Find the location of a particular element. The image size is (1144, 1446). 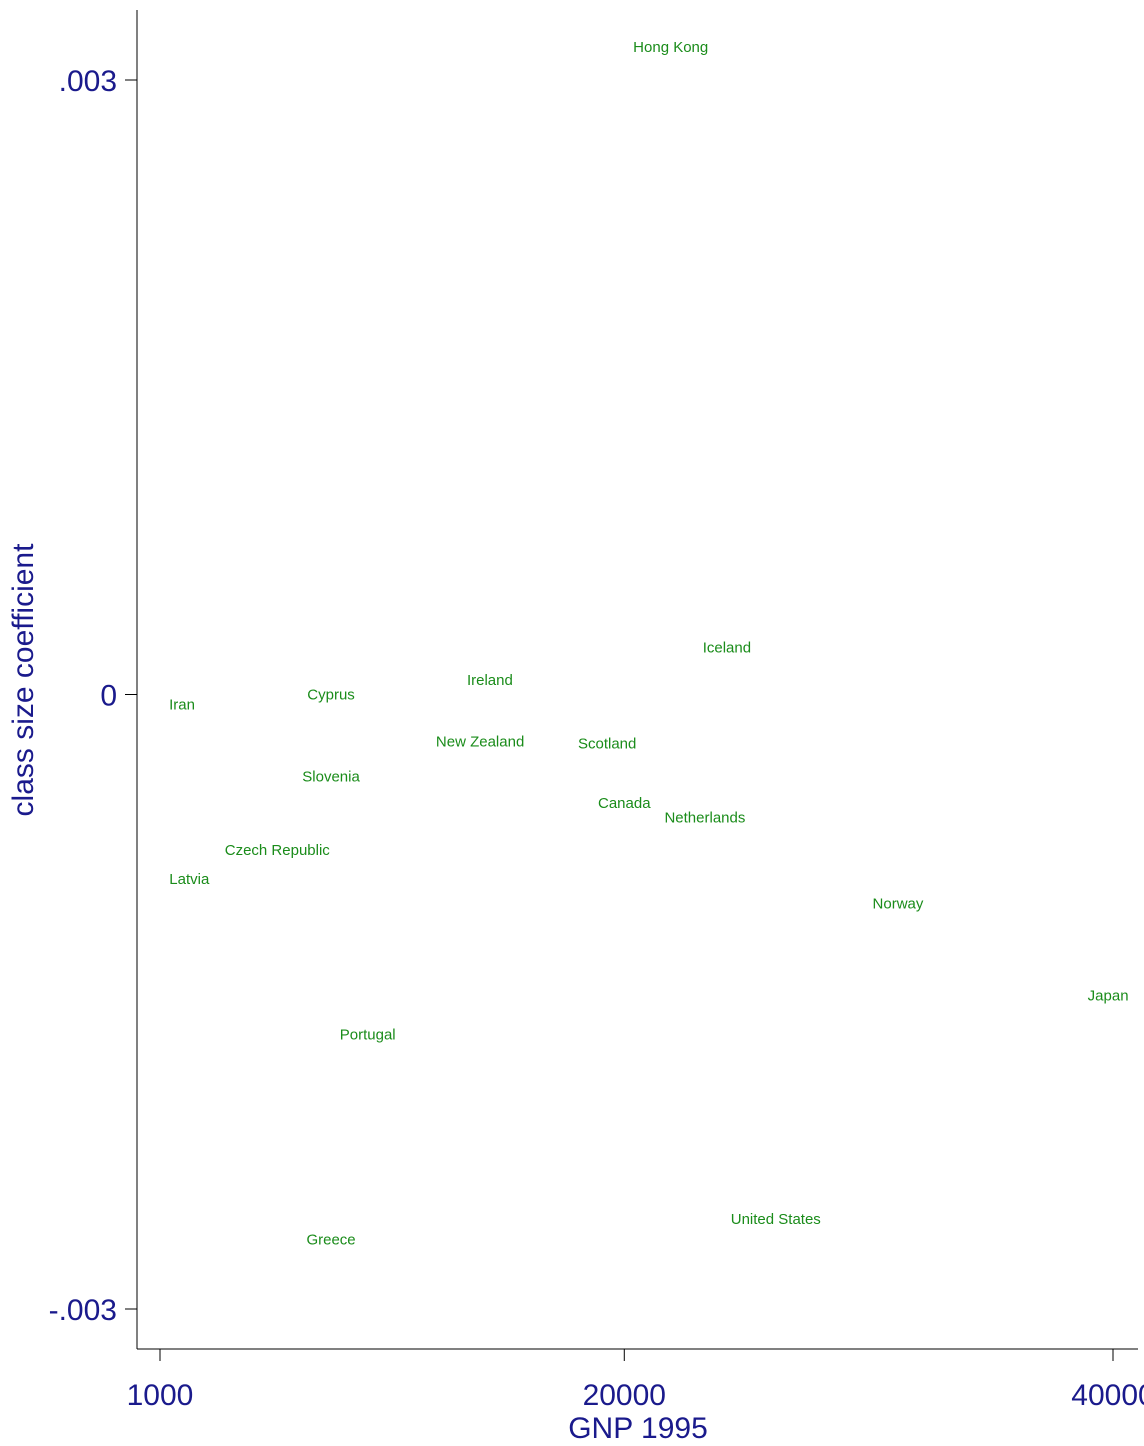

data-point-label: Scotland is located at coordinates (607, 744).